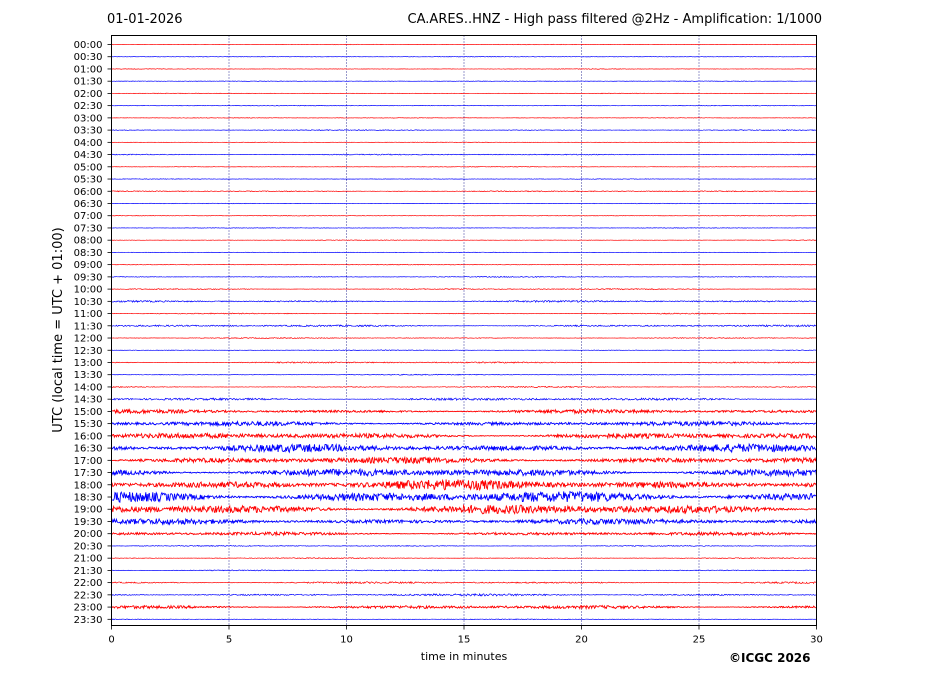 The image size is (927, 696). I want to click on x-axis-label: time in minutes, so click(464, 656).